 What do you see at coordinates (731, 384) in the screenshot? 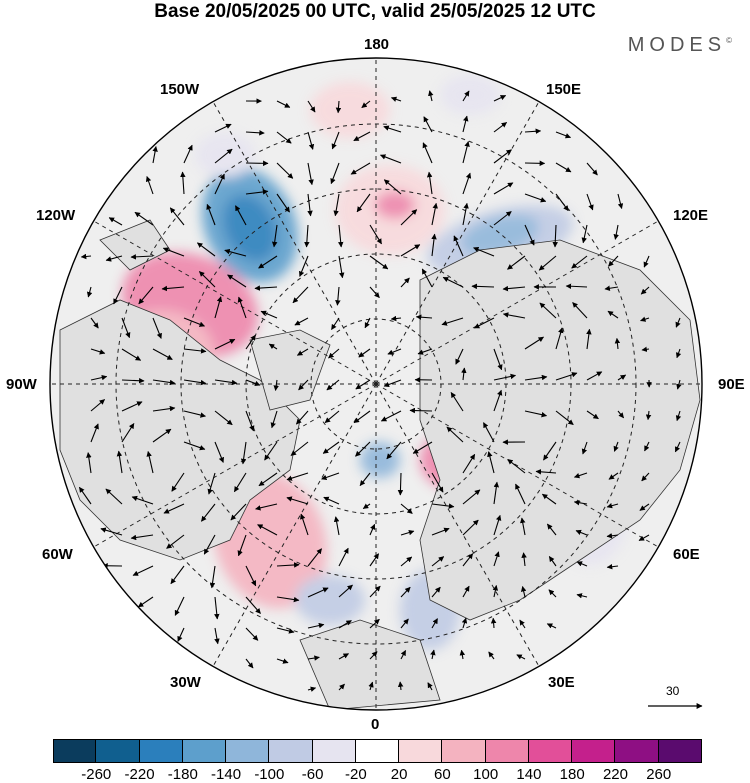
I see `lon-label-90e: 90E` at bounding box center [731, 384].